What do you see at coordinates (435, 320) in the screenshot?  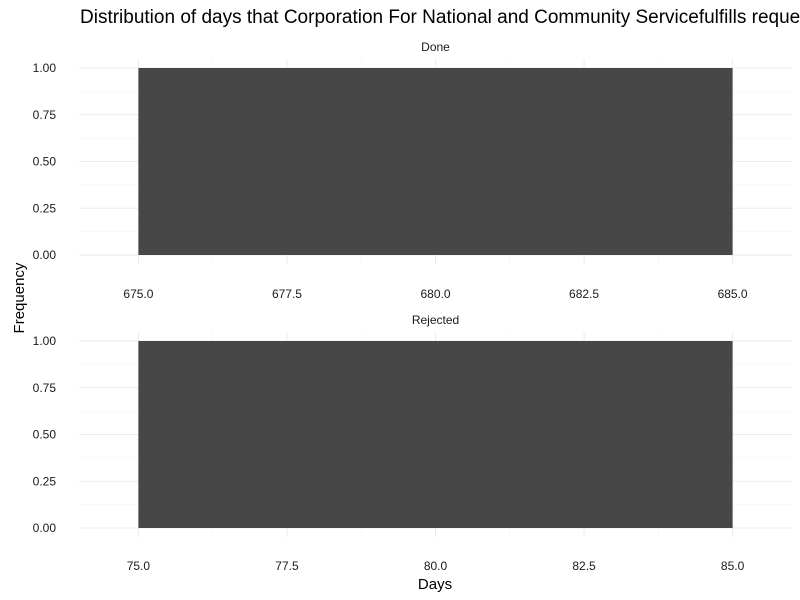 I see `facet-label: Rejected` at bounding box center [435, 320].